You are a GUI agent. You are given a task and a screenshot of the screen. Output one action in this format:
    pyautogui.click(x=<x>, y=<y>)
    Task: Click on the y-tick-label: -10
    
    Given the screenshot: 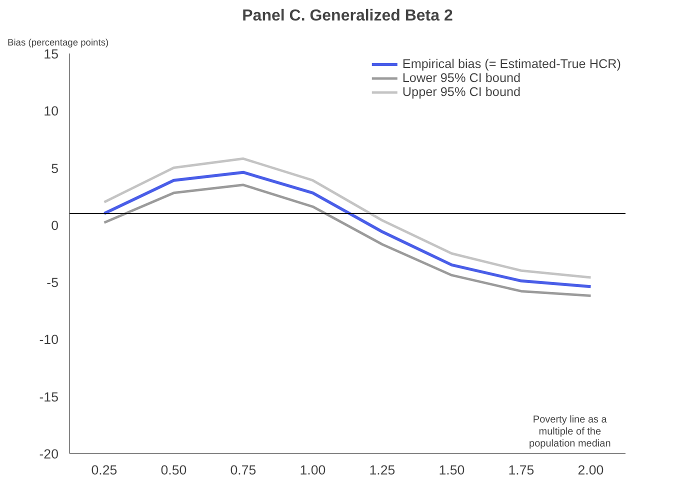 What is the action you would take?
    pyautogui.click(x=48, y=340)
    